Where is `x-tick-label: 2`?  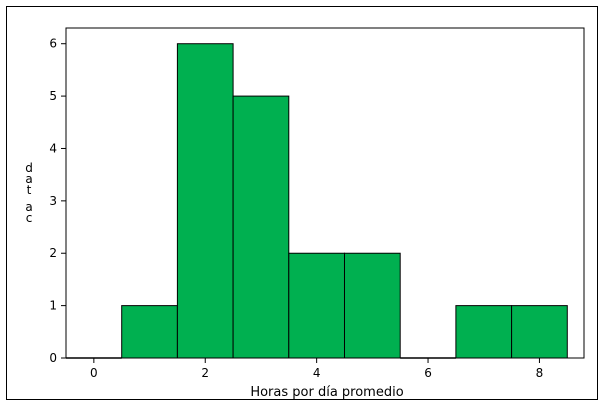
x-tick-label: 2 is located at coordinates (205, 373).